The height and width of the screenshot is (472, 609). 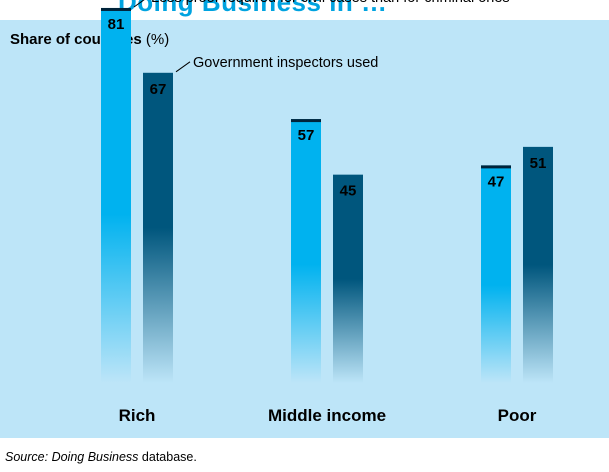 I want to click on category-label: Middle income, so click(x=327, y=415).